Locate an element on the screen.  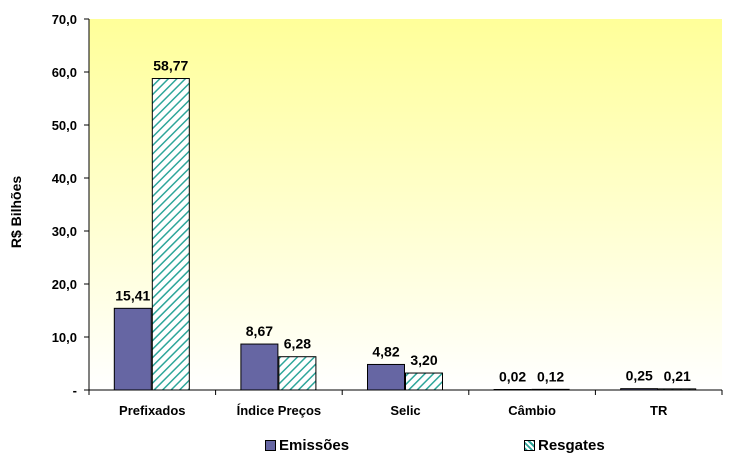
x-tick-label: Câmbio is located at coordinates (532, 410).